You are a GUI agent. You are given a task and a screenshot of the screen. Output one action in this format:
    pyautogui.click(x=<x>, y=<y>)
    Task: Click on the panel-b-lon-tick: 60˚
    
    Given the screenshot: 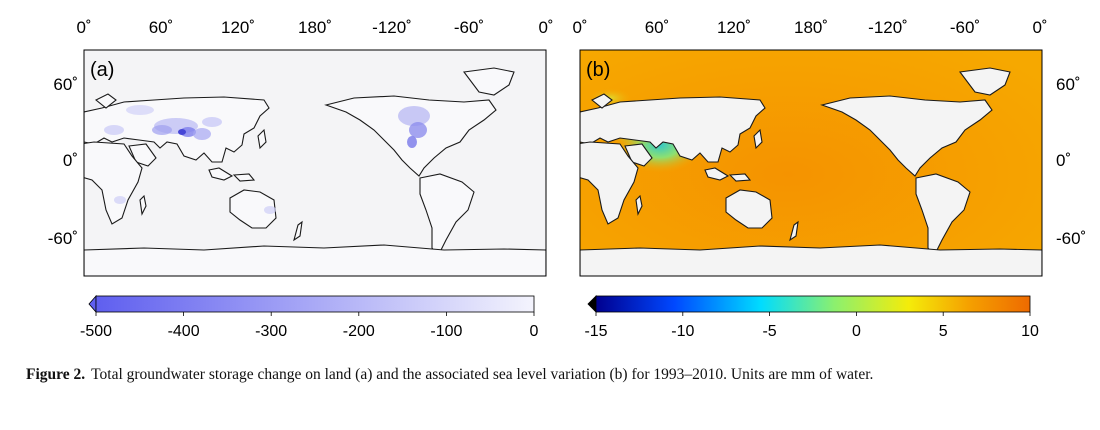 What is the action you would take?
    pyautogui.click(x=657, y=27)
    